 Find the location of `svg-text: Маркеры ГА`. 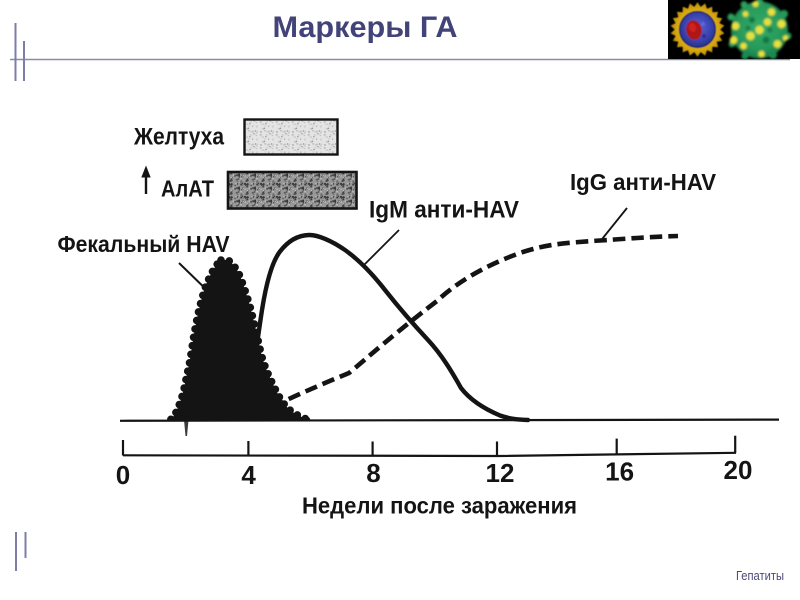

svg-text: Маркеры ГА is located at coordinates (365, 27).